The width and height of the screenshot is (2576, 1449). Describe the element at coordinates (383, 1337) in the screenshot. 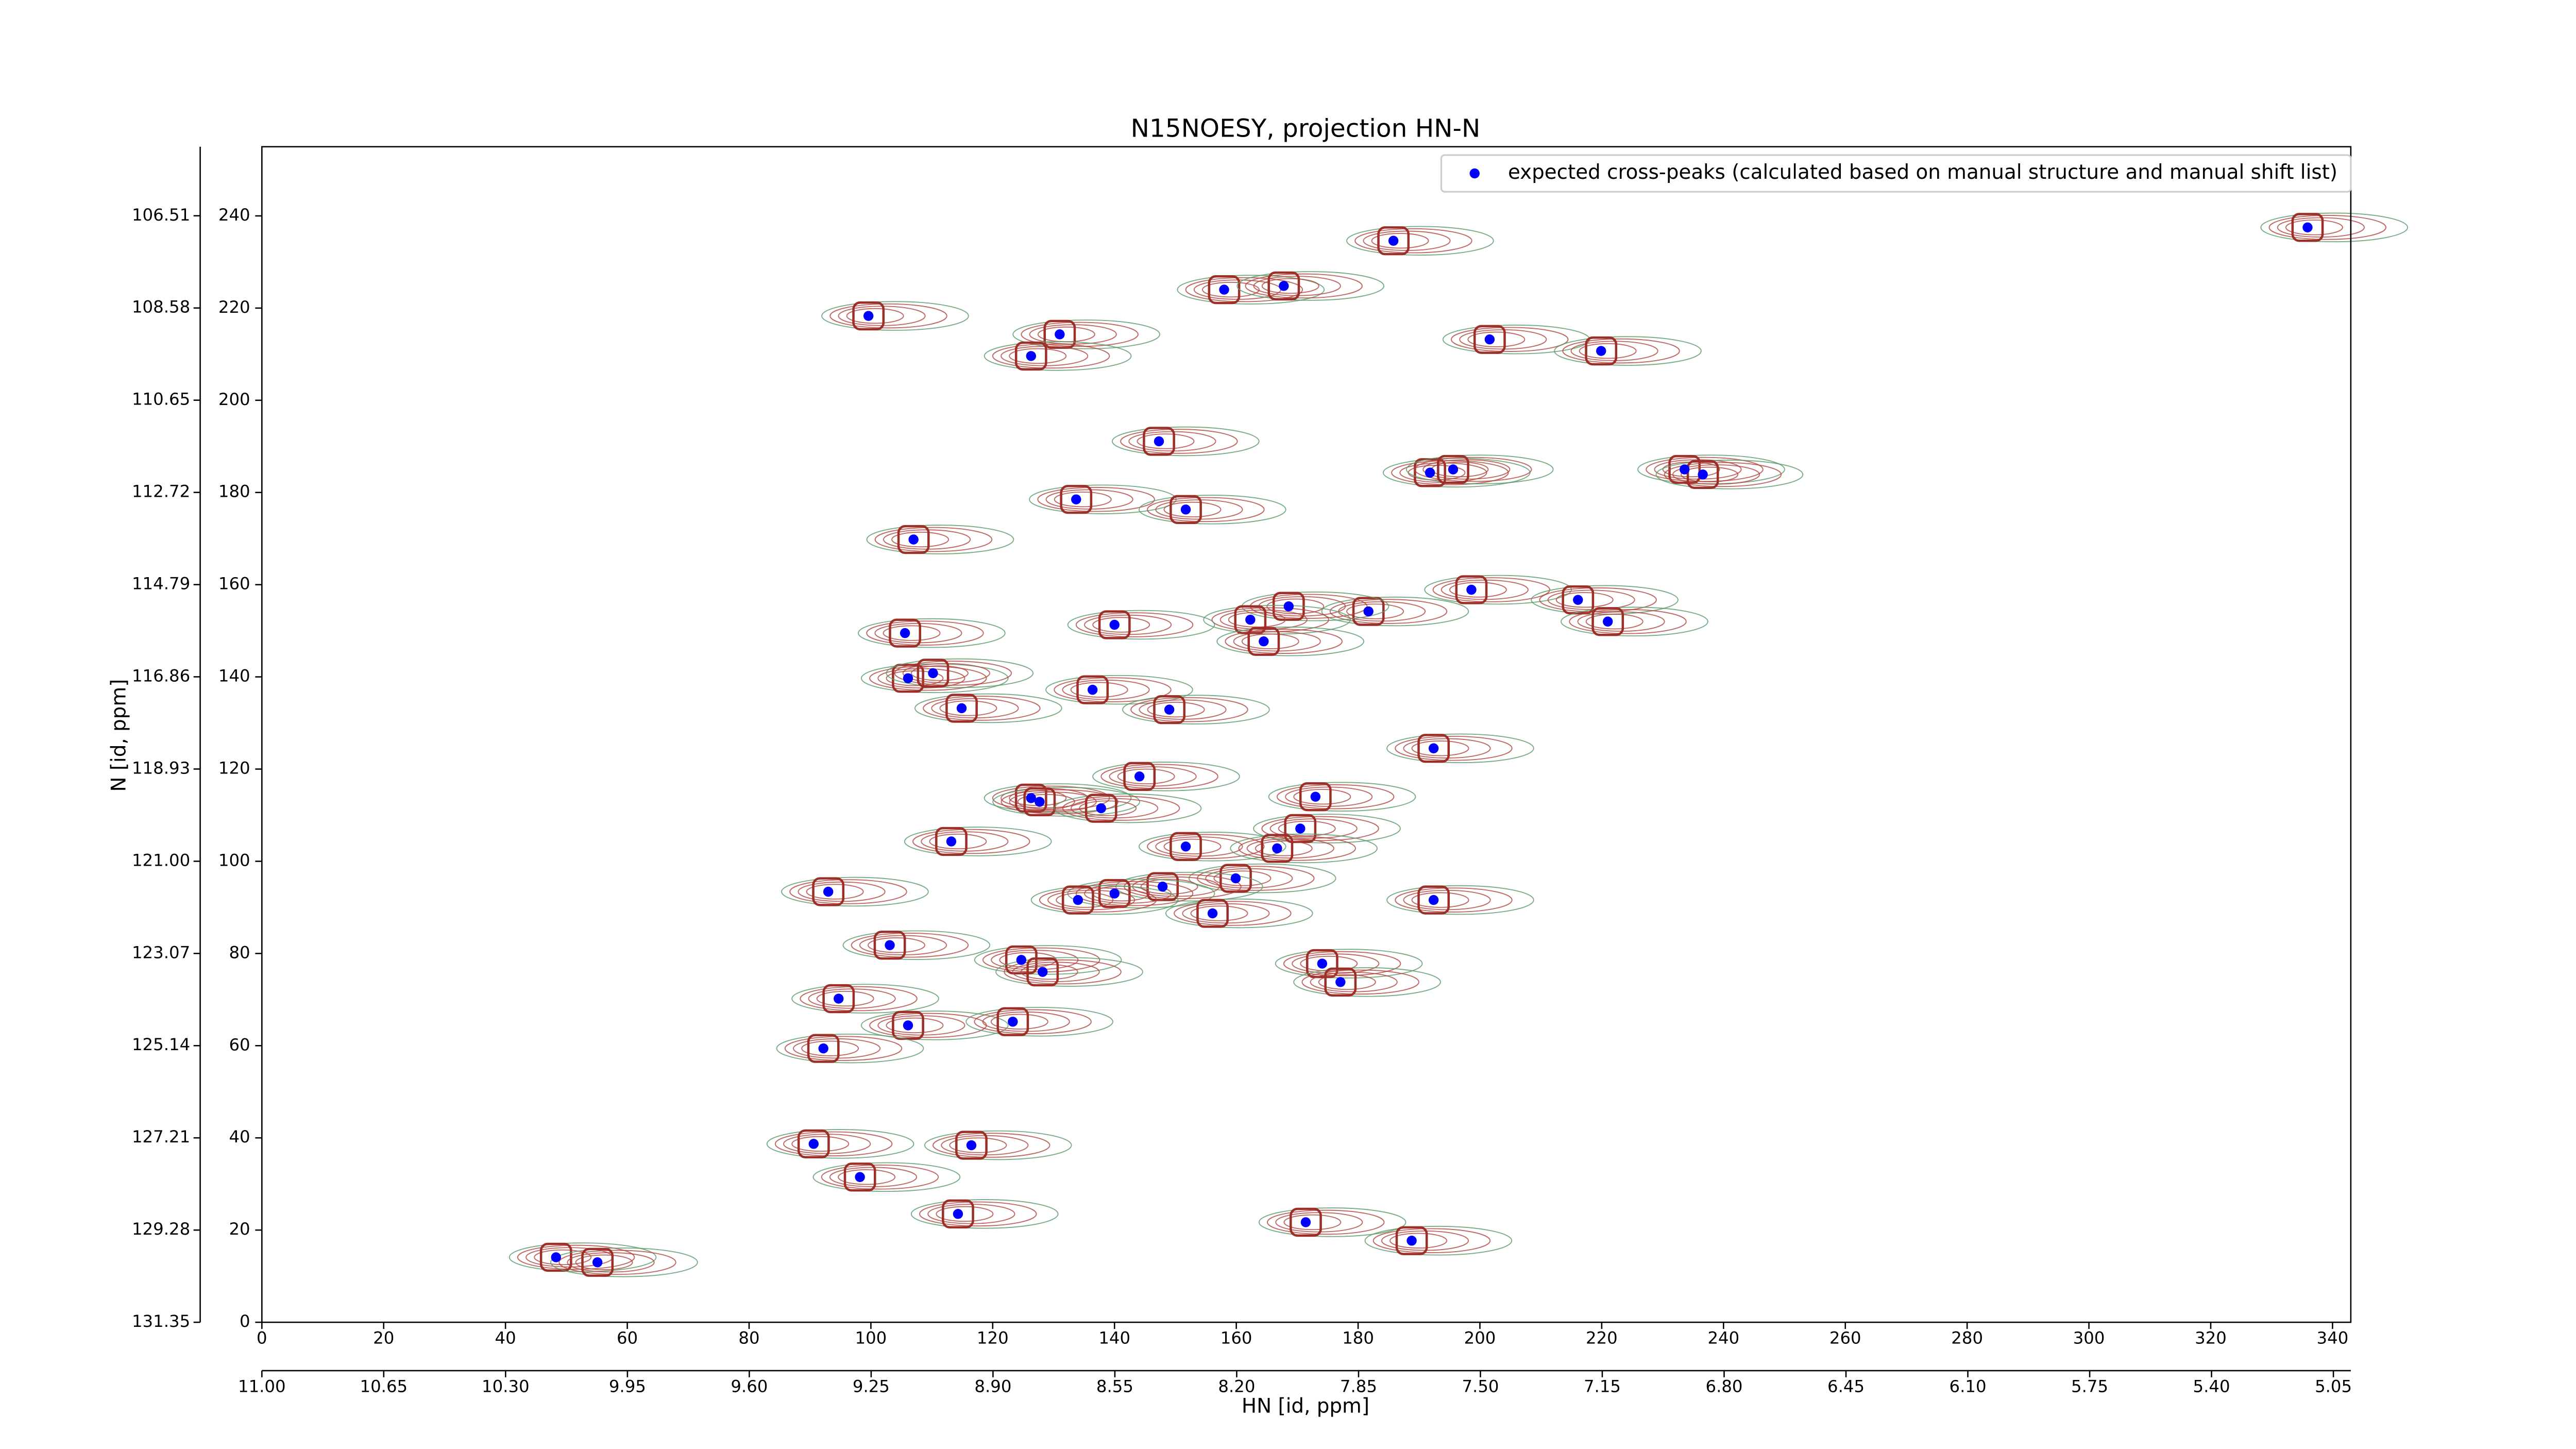

I see `x-tick-label: 20` at that location.